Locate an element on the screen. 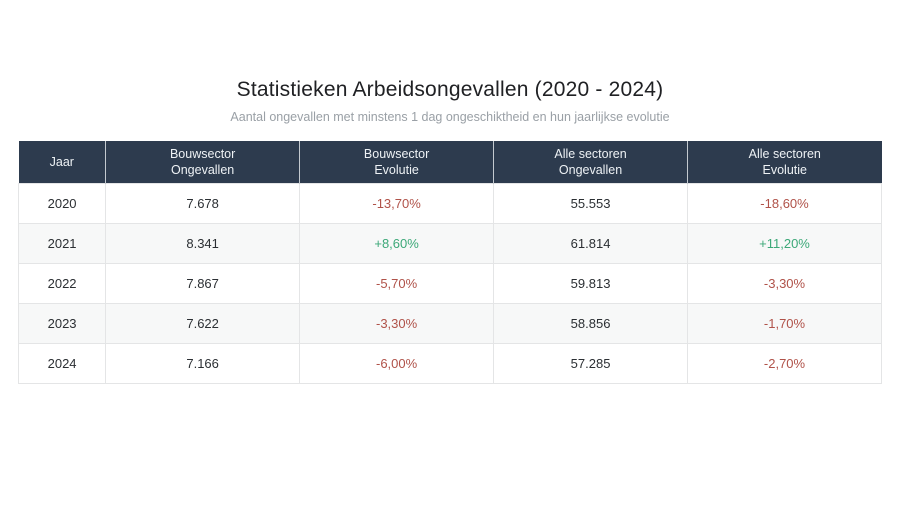 The width and height of the screenshot is (900, 506). cell-jaar: 2021 is located at coordinates (62, 243).